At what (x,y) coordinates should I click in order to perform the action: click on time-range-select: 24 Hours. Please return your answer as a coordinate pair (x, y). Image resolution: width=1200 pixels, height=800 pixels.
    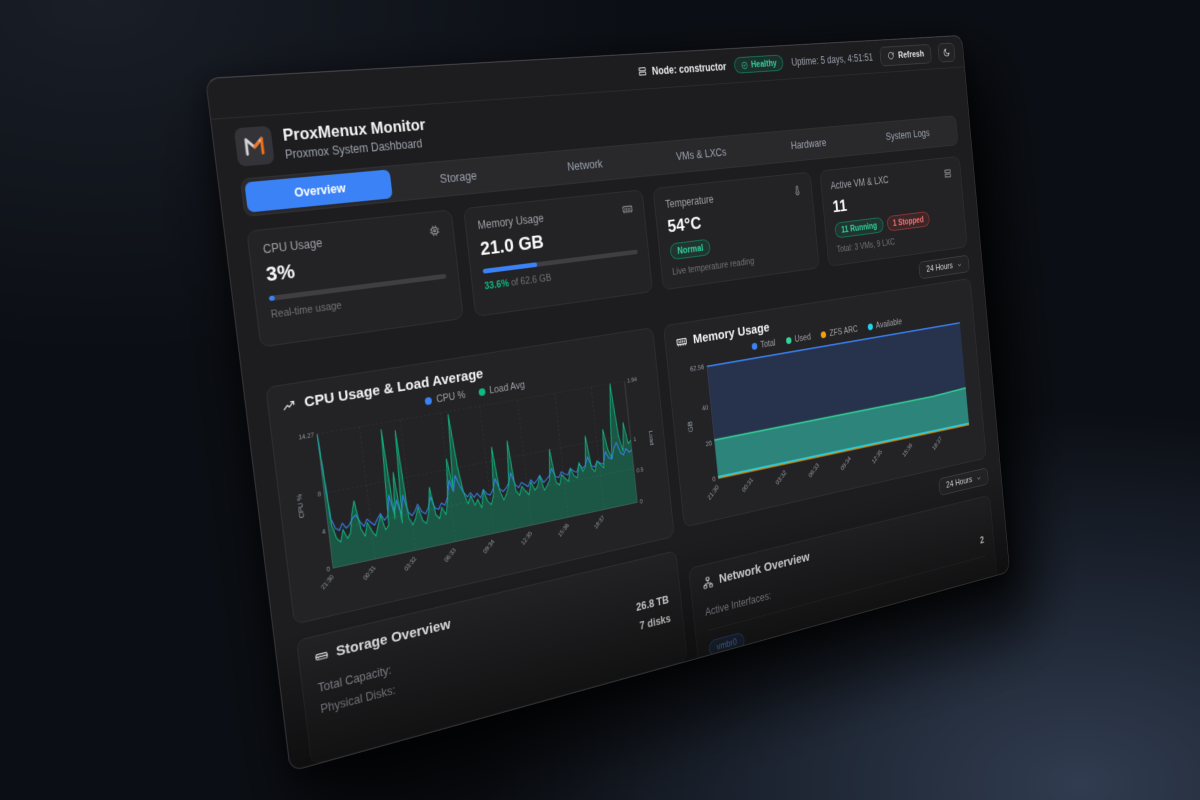
    Looking at the image, I should click on (944, 267).